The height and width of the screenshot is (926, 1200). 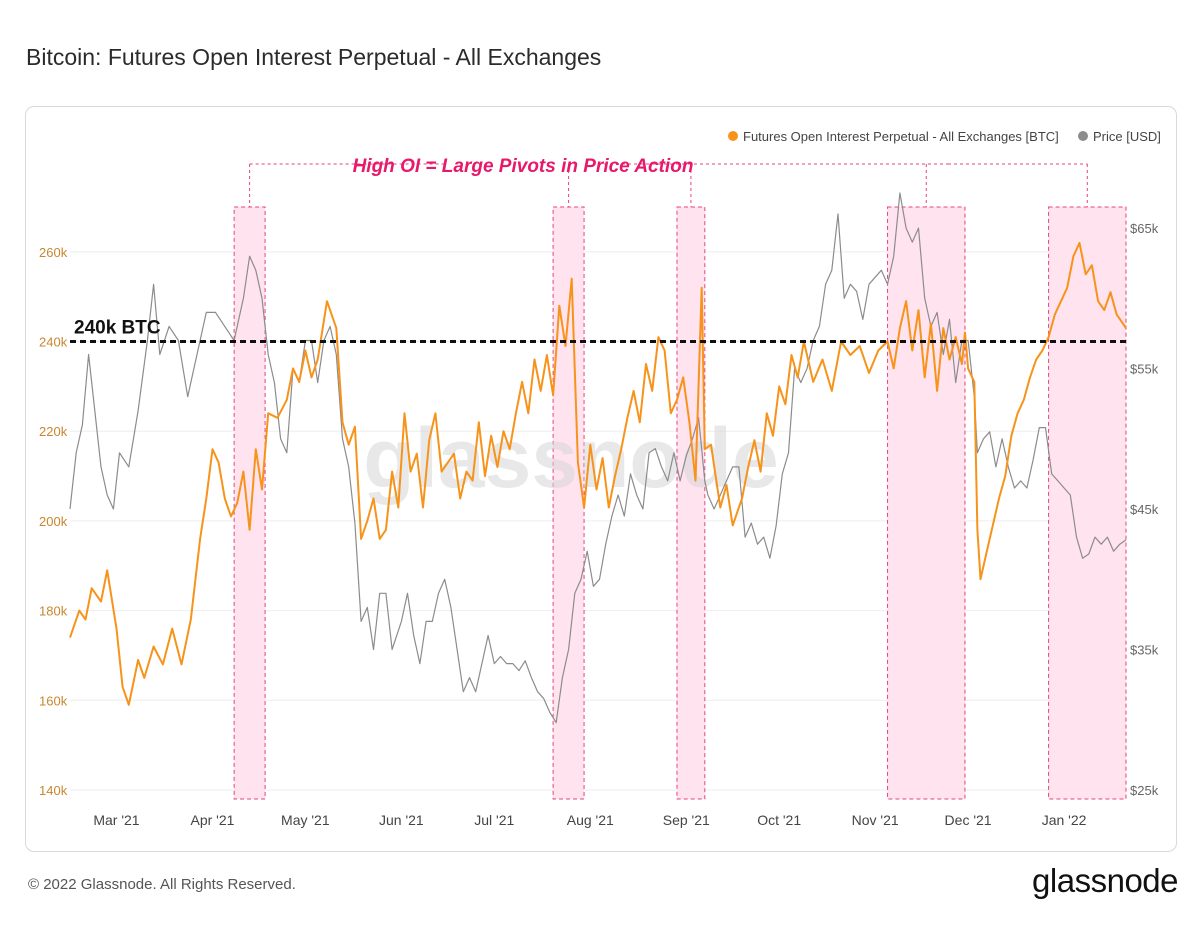 I want to click on right-tick-label: $65k, so click(x=1144, y=228).